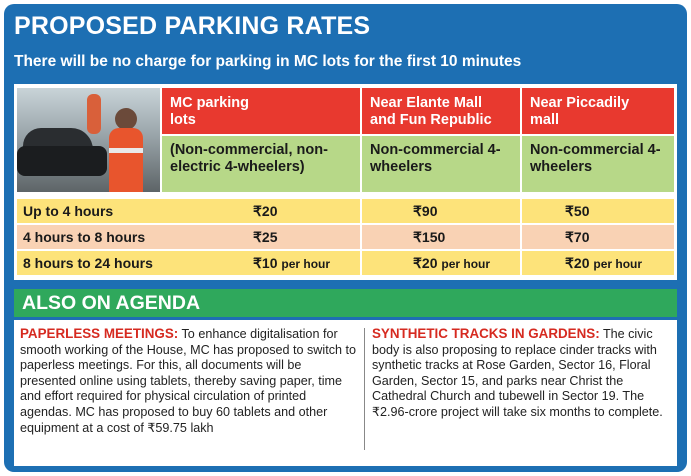 Image resolution: width=691 pixels, height=476 pixels. I want to click on paperless-meetings-title: PAPERLESS MEETINGS:, so click(99, 333).